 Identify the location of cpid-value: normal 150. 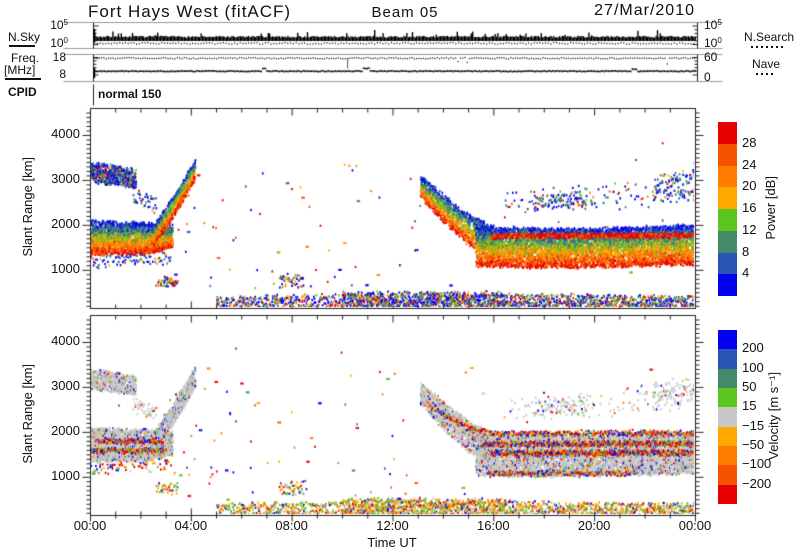
(130, 94).